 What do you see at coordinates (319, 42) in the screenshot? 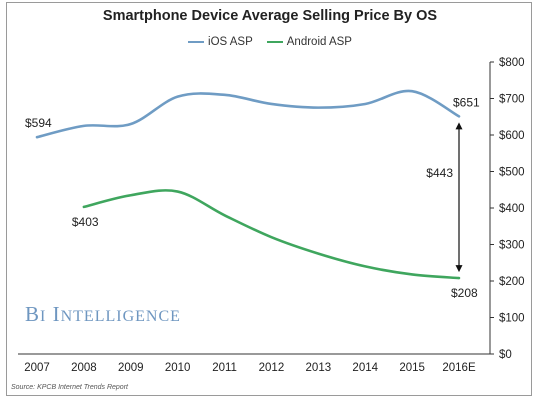
I see `legend-label-android: Android ASP` at bounding box center [319, 42].